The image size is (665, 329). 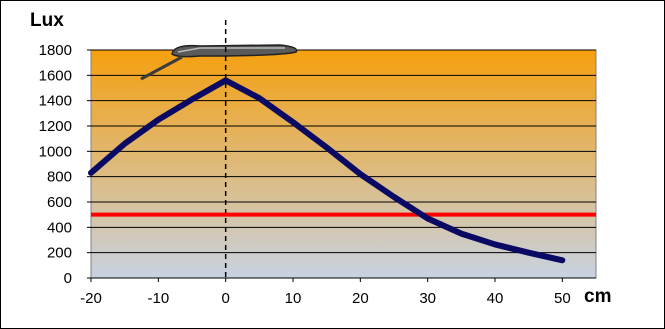 I want to click on x-tick-label: 10, so click(x=293, y=298).